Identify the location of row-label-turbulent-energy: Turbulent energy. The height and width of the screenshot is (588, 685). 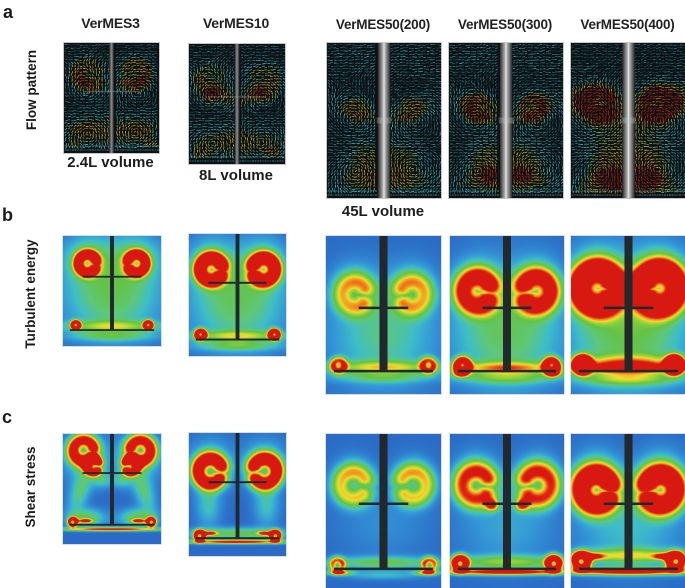
(30, 294).